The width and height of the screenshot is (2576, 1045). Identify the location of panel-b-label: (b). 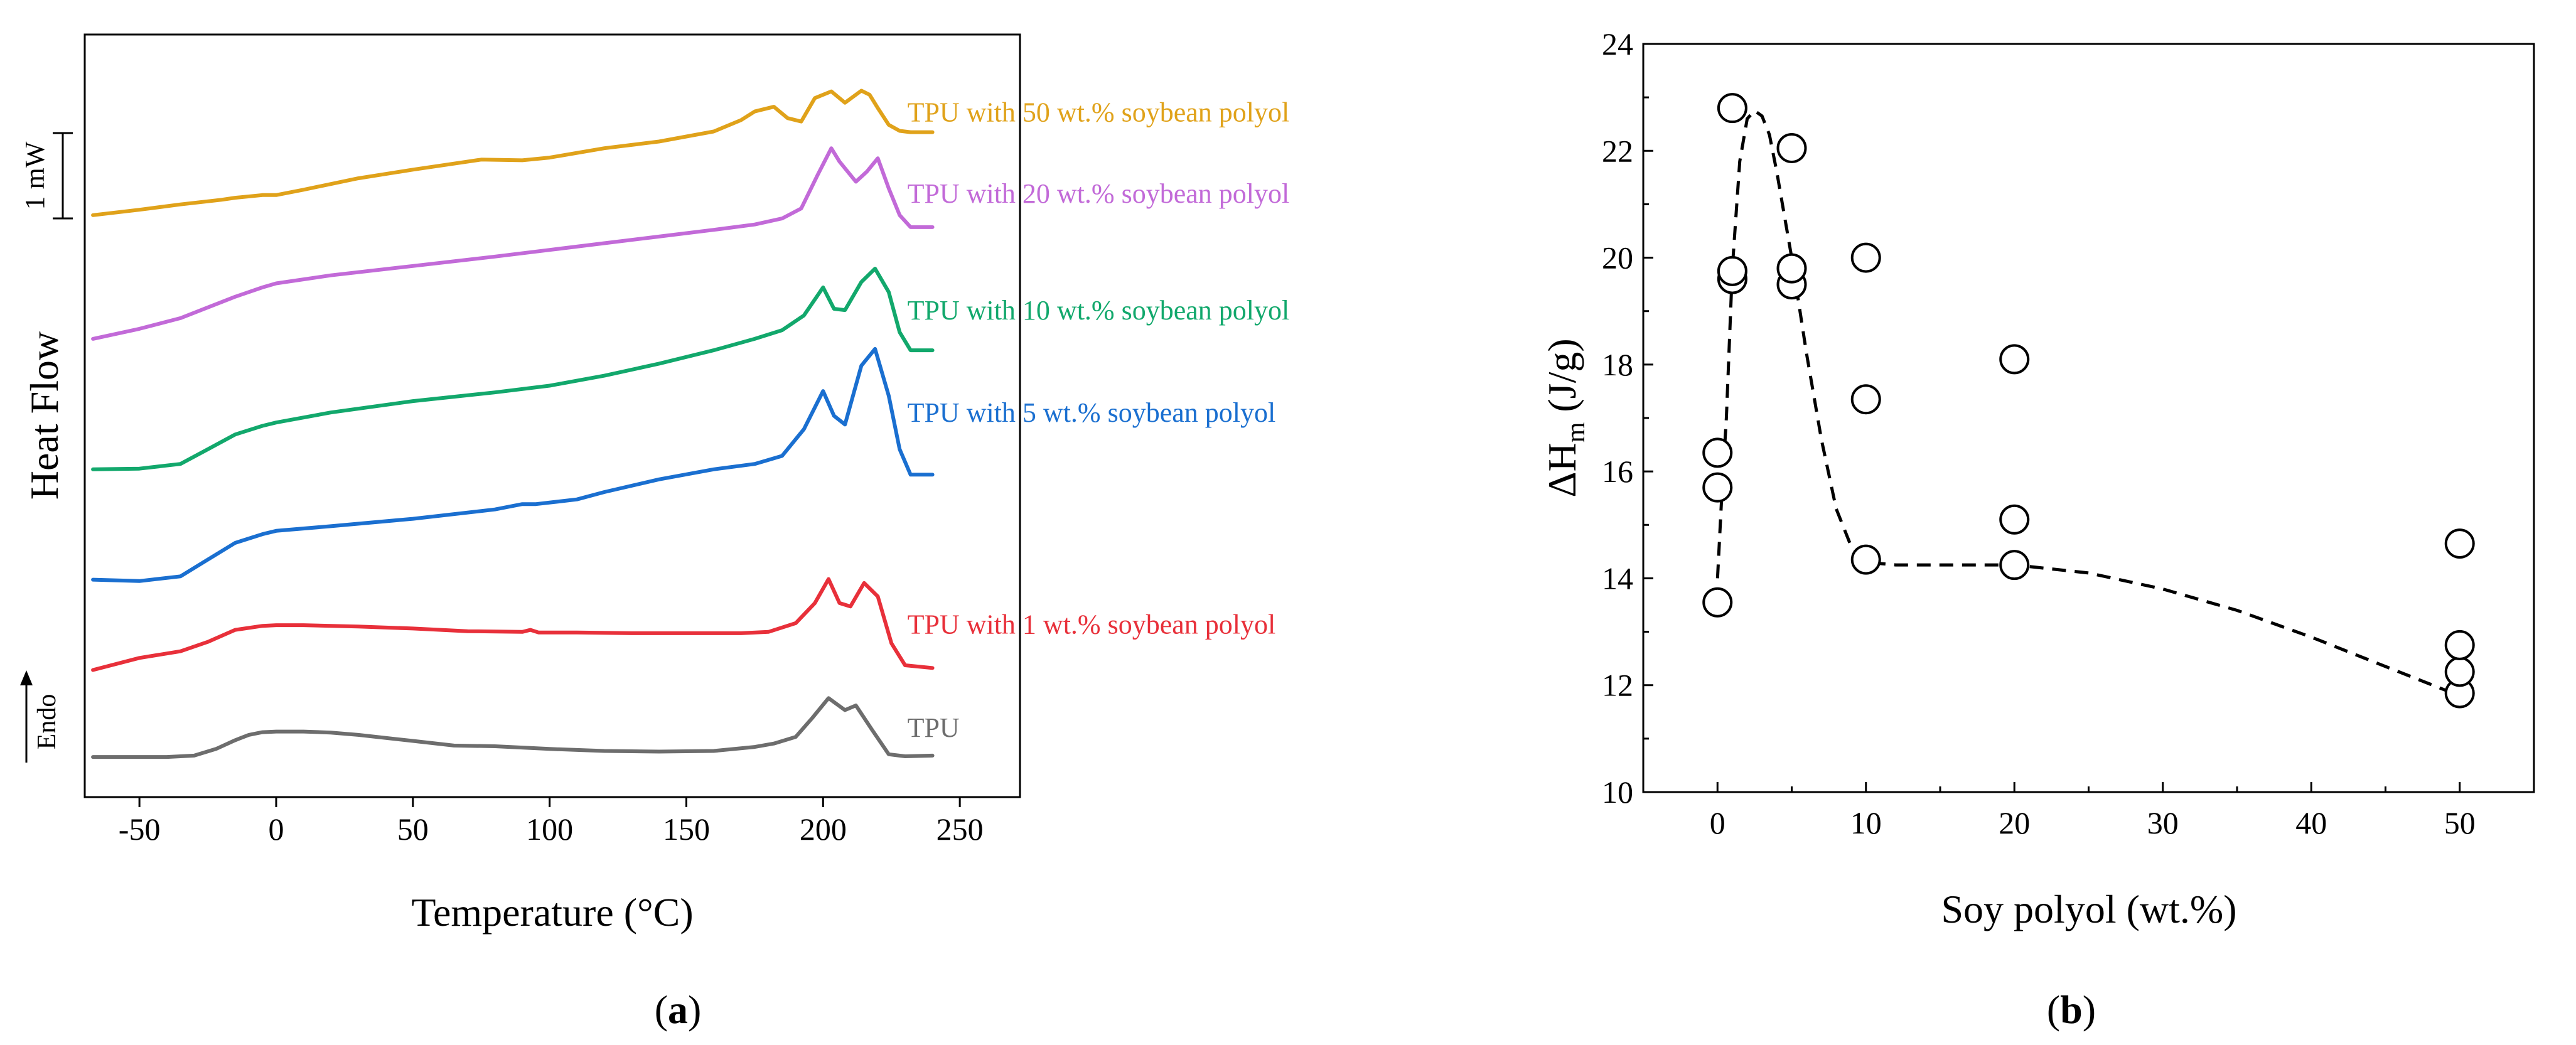
(2071, 1009).